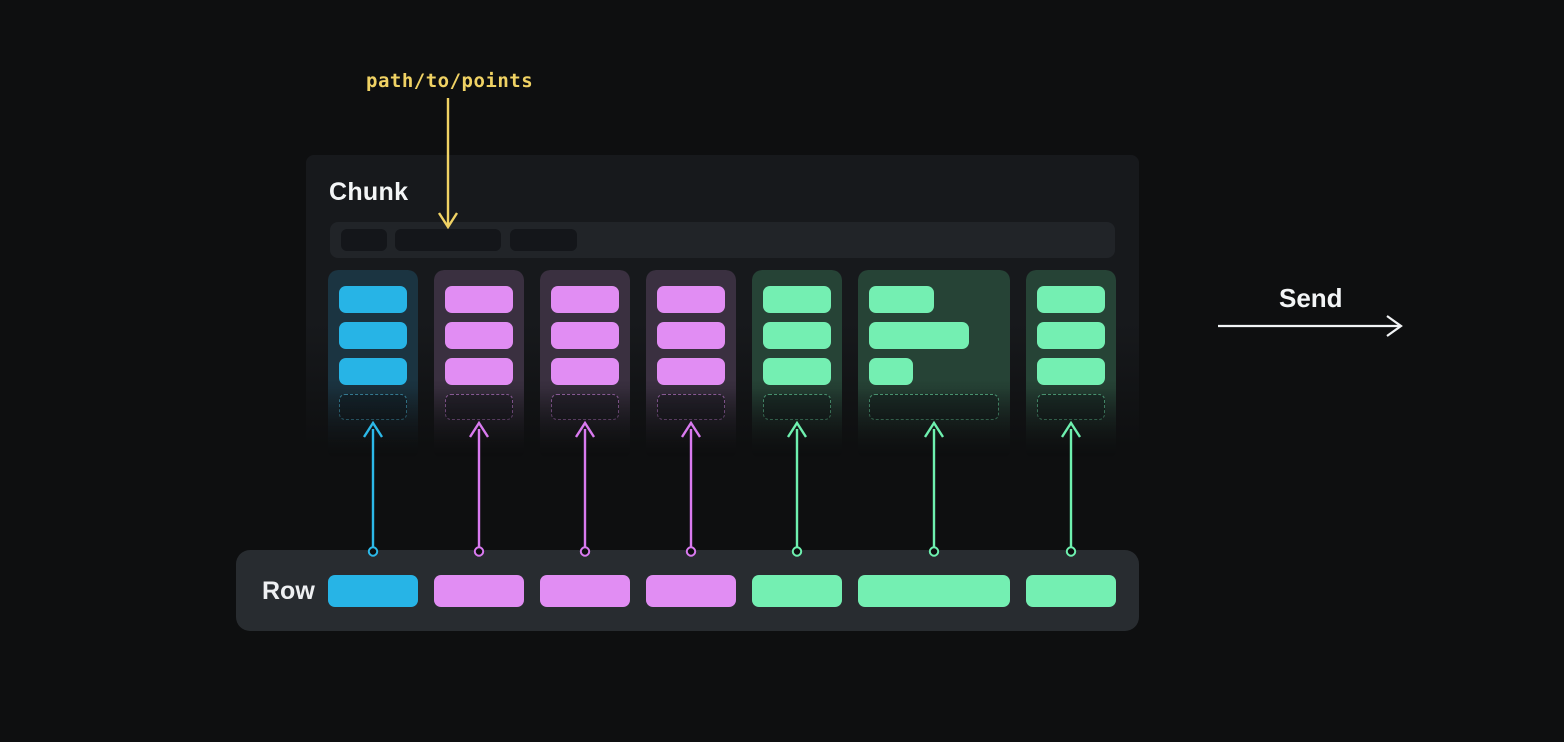 Image resolution: width=1564 pixels, height=742 pixels. What do you see at coordinates (369, 192) in the screenshot?
I see `chunk-title: Chunk` at bounding box center [369, 192].